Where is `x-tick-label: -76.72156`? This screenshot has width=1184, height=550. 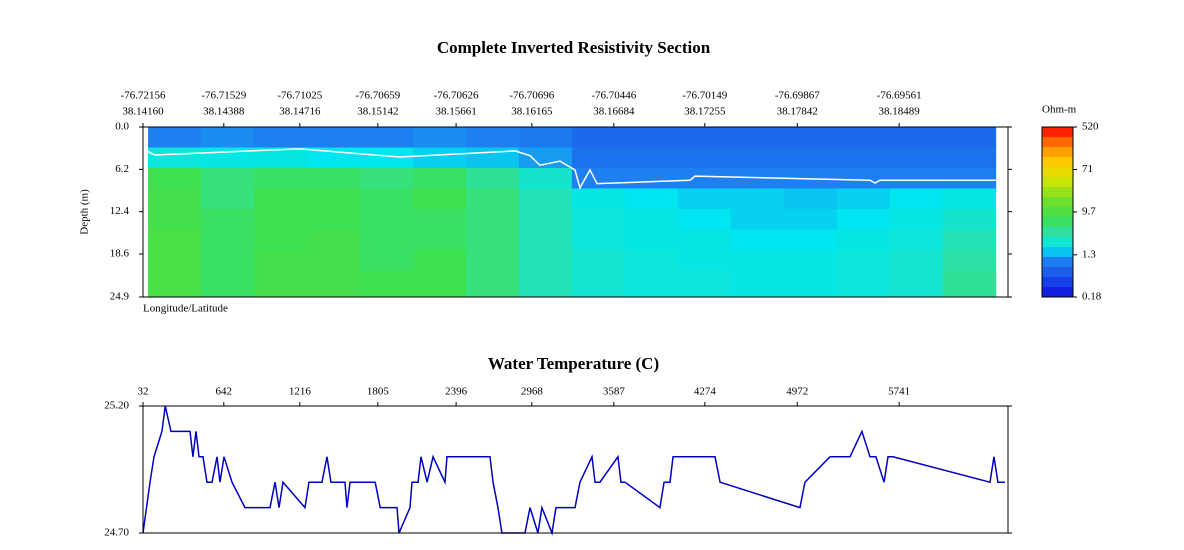 x-tick-label: -76.72156 is located at coordinates (143, 96).